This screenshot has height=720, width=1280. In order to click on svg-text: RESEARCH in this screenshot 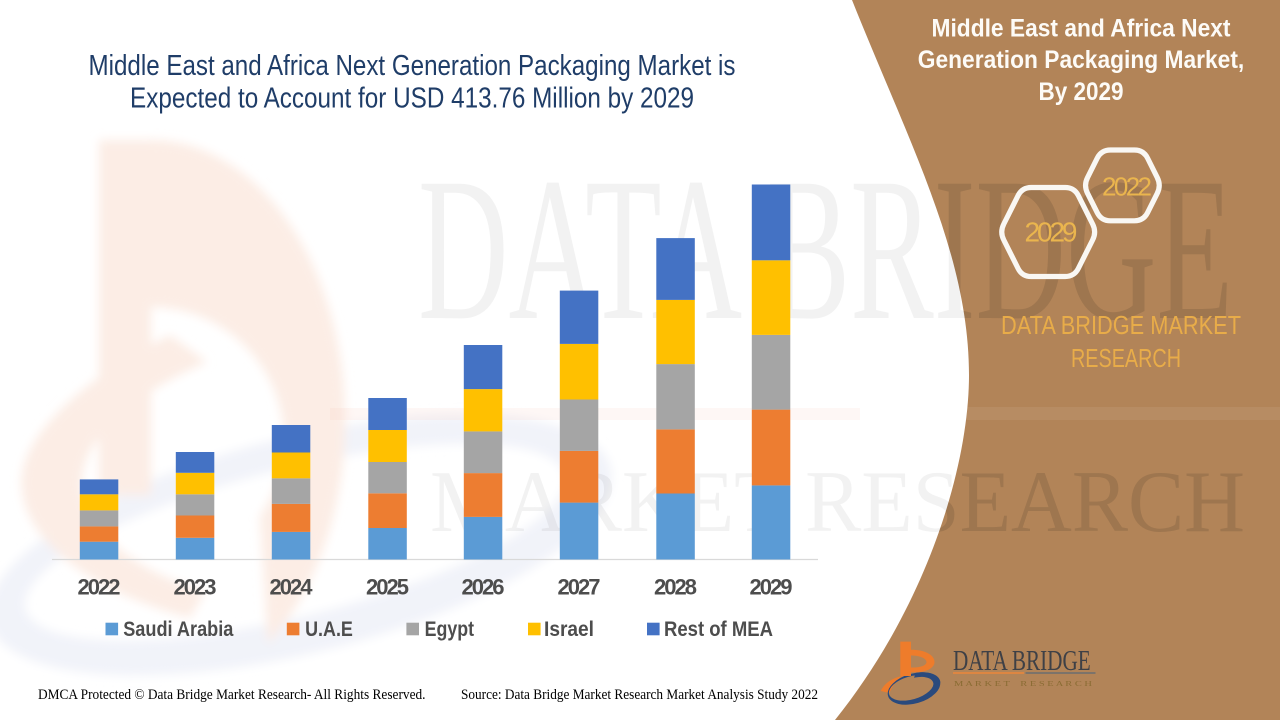, I will do `click(1126, 358)`.